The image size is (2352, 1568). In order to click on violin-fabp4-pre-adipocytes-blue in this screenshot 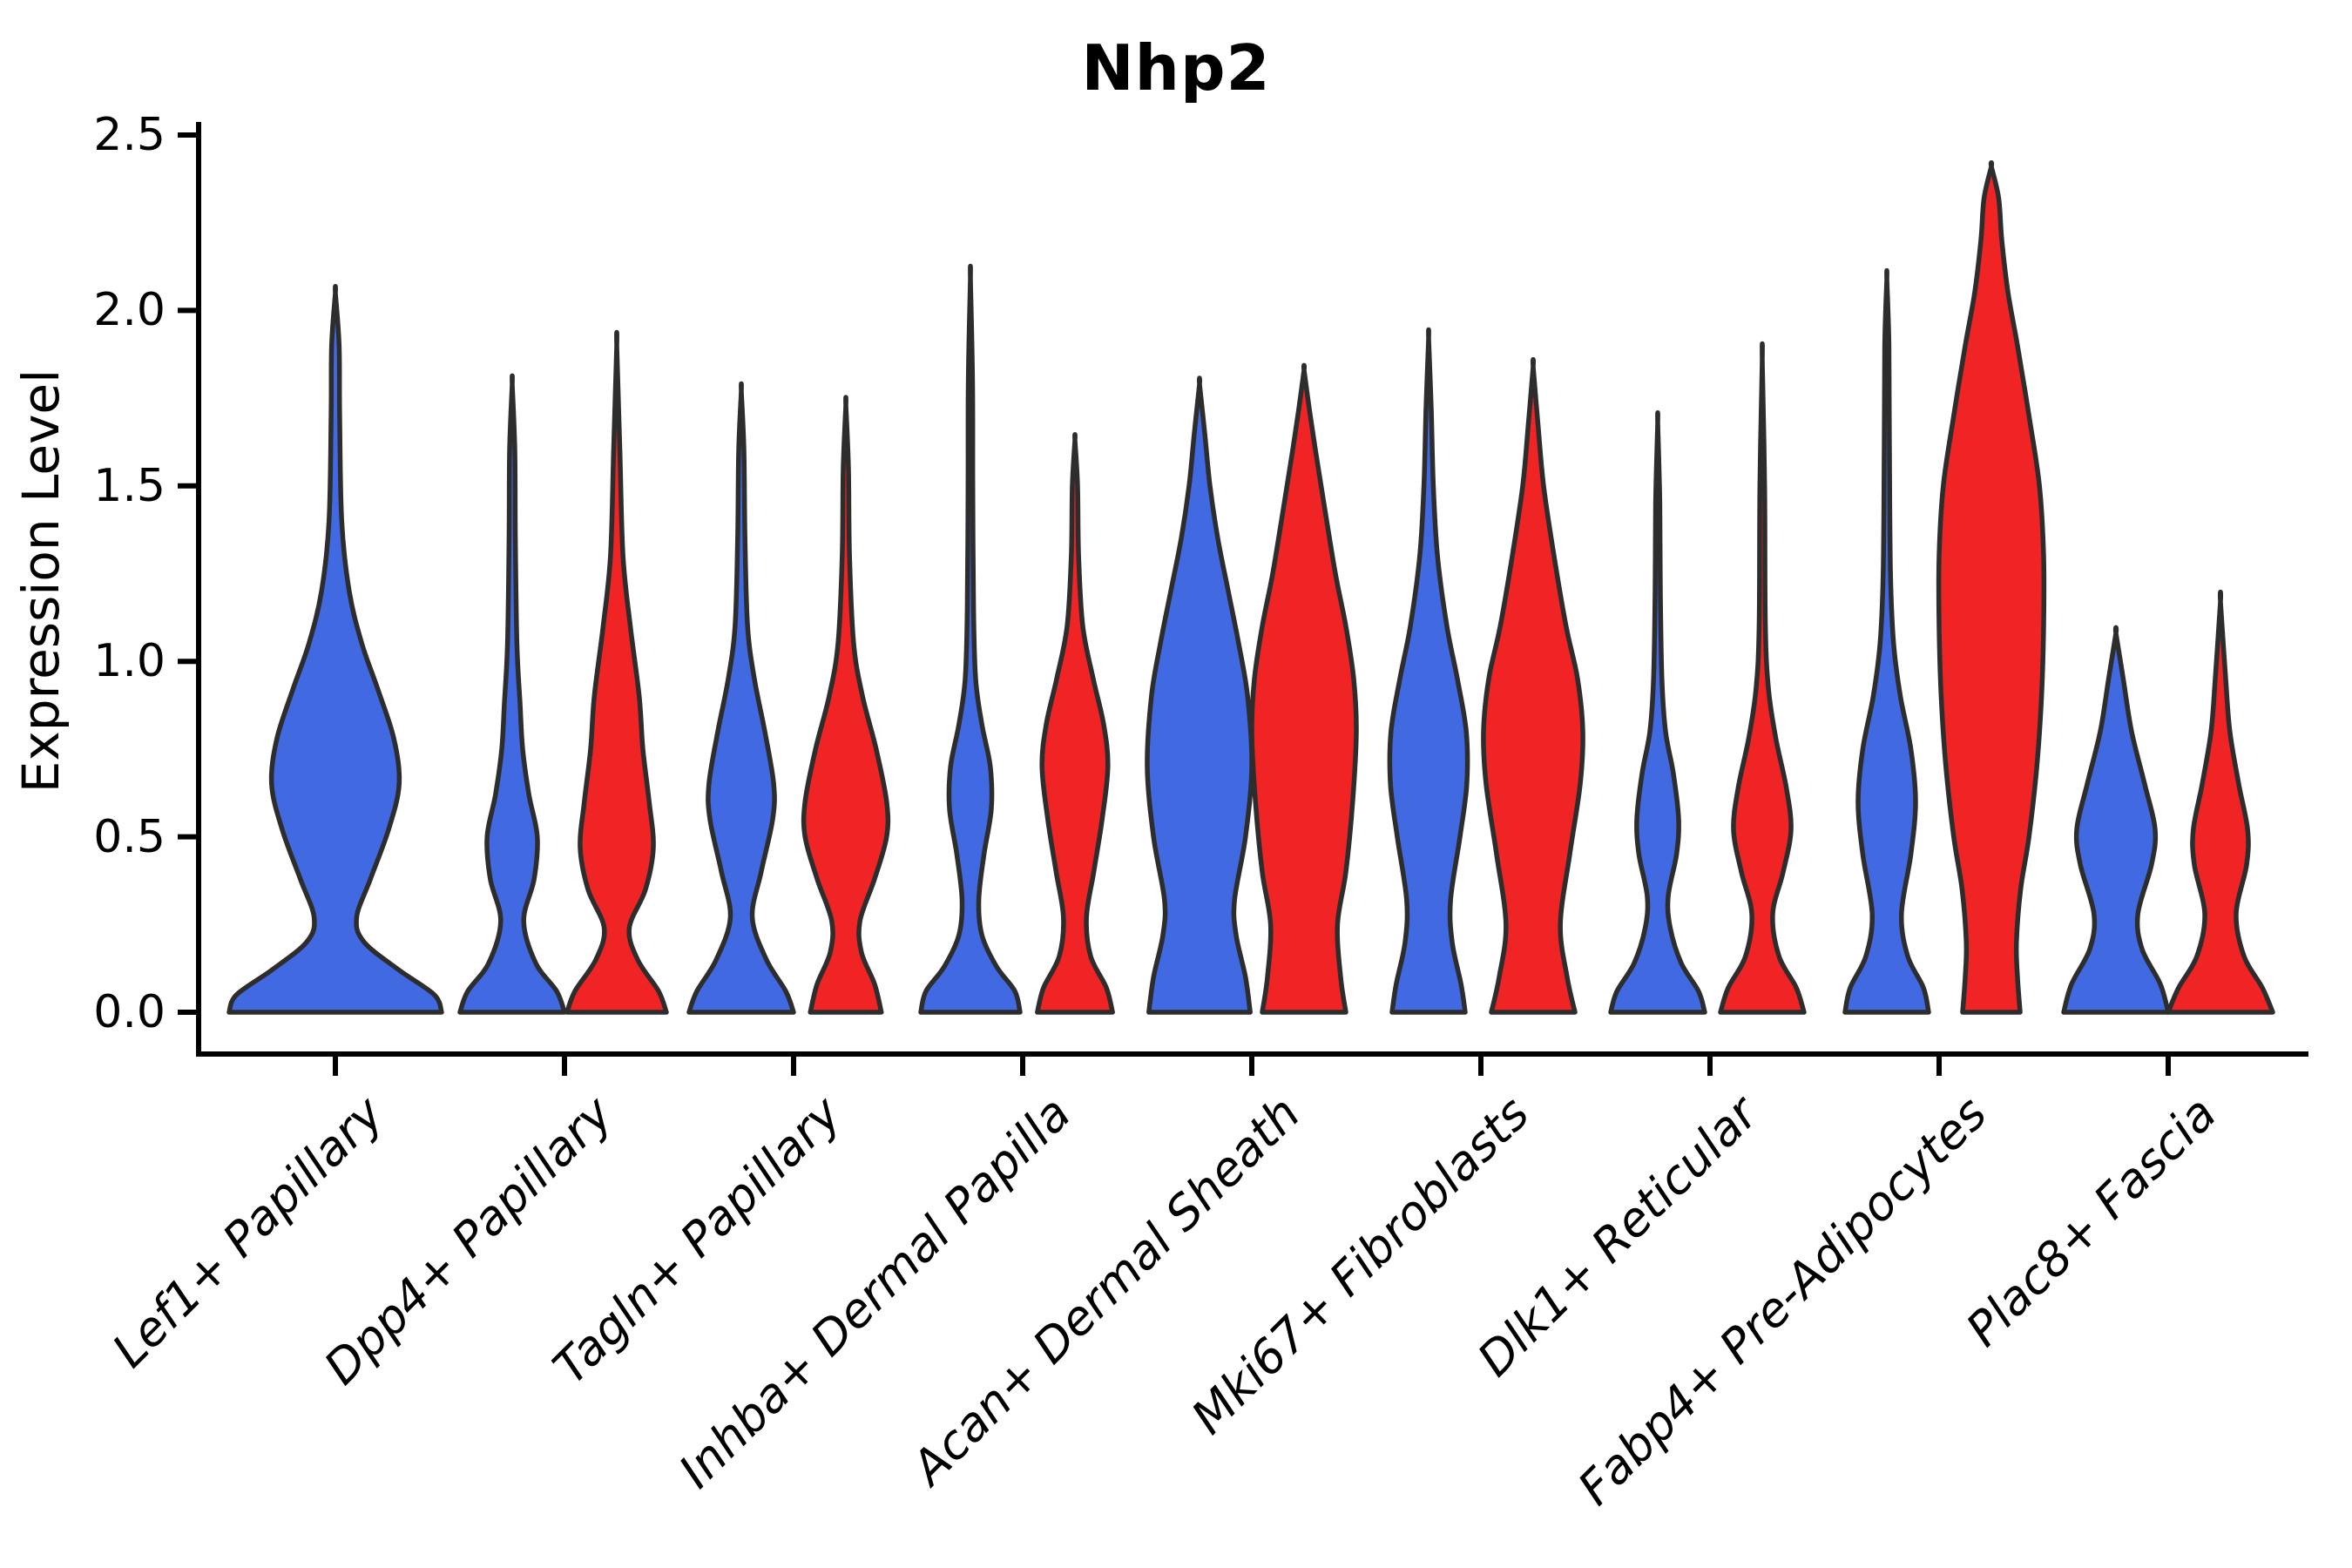, I will do `click(1886, 641)`.